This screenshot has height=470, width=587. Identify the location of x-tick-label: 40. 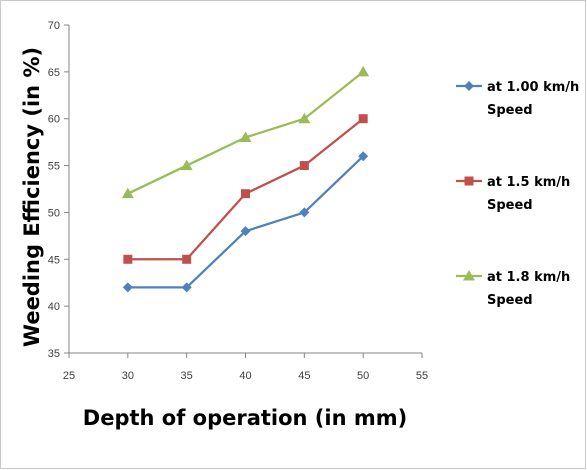
(245, 376).